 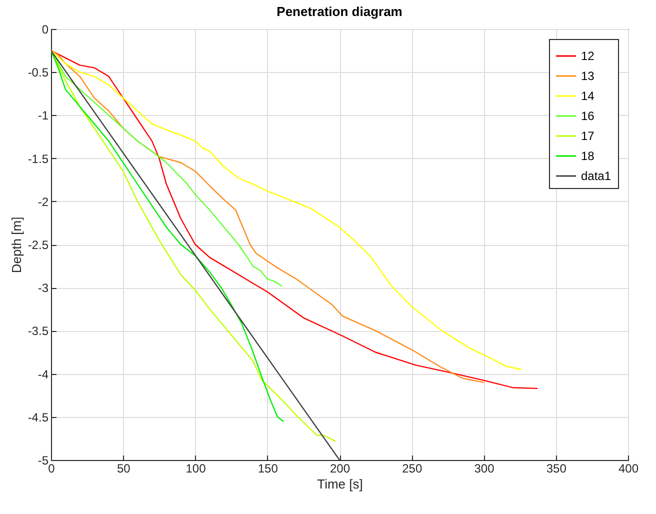 What do you see at coordinates (38, 245) in the screenshot?
I see `y-tick-label: -2.5` at bounding box center [38, 245].